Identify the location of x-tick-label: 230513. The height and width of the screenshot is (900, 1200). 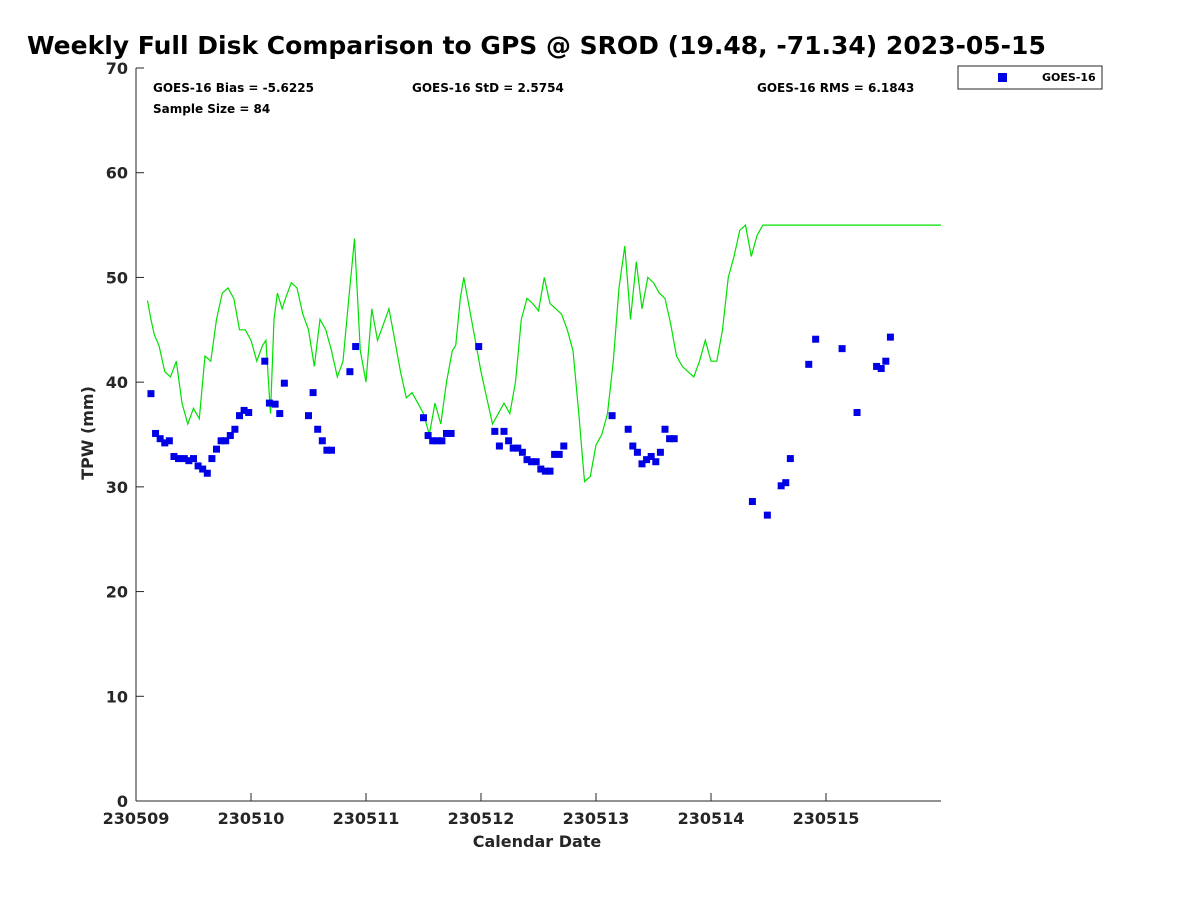
(596, 818).